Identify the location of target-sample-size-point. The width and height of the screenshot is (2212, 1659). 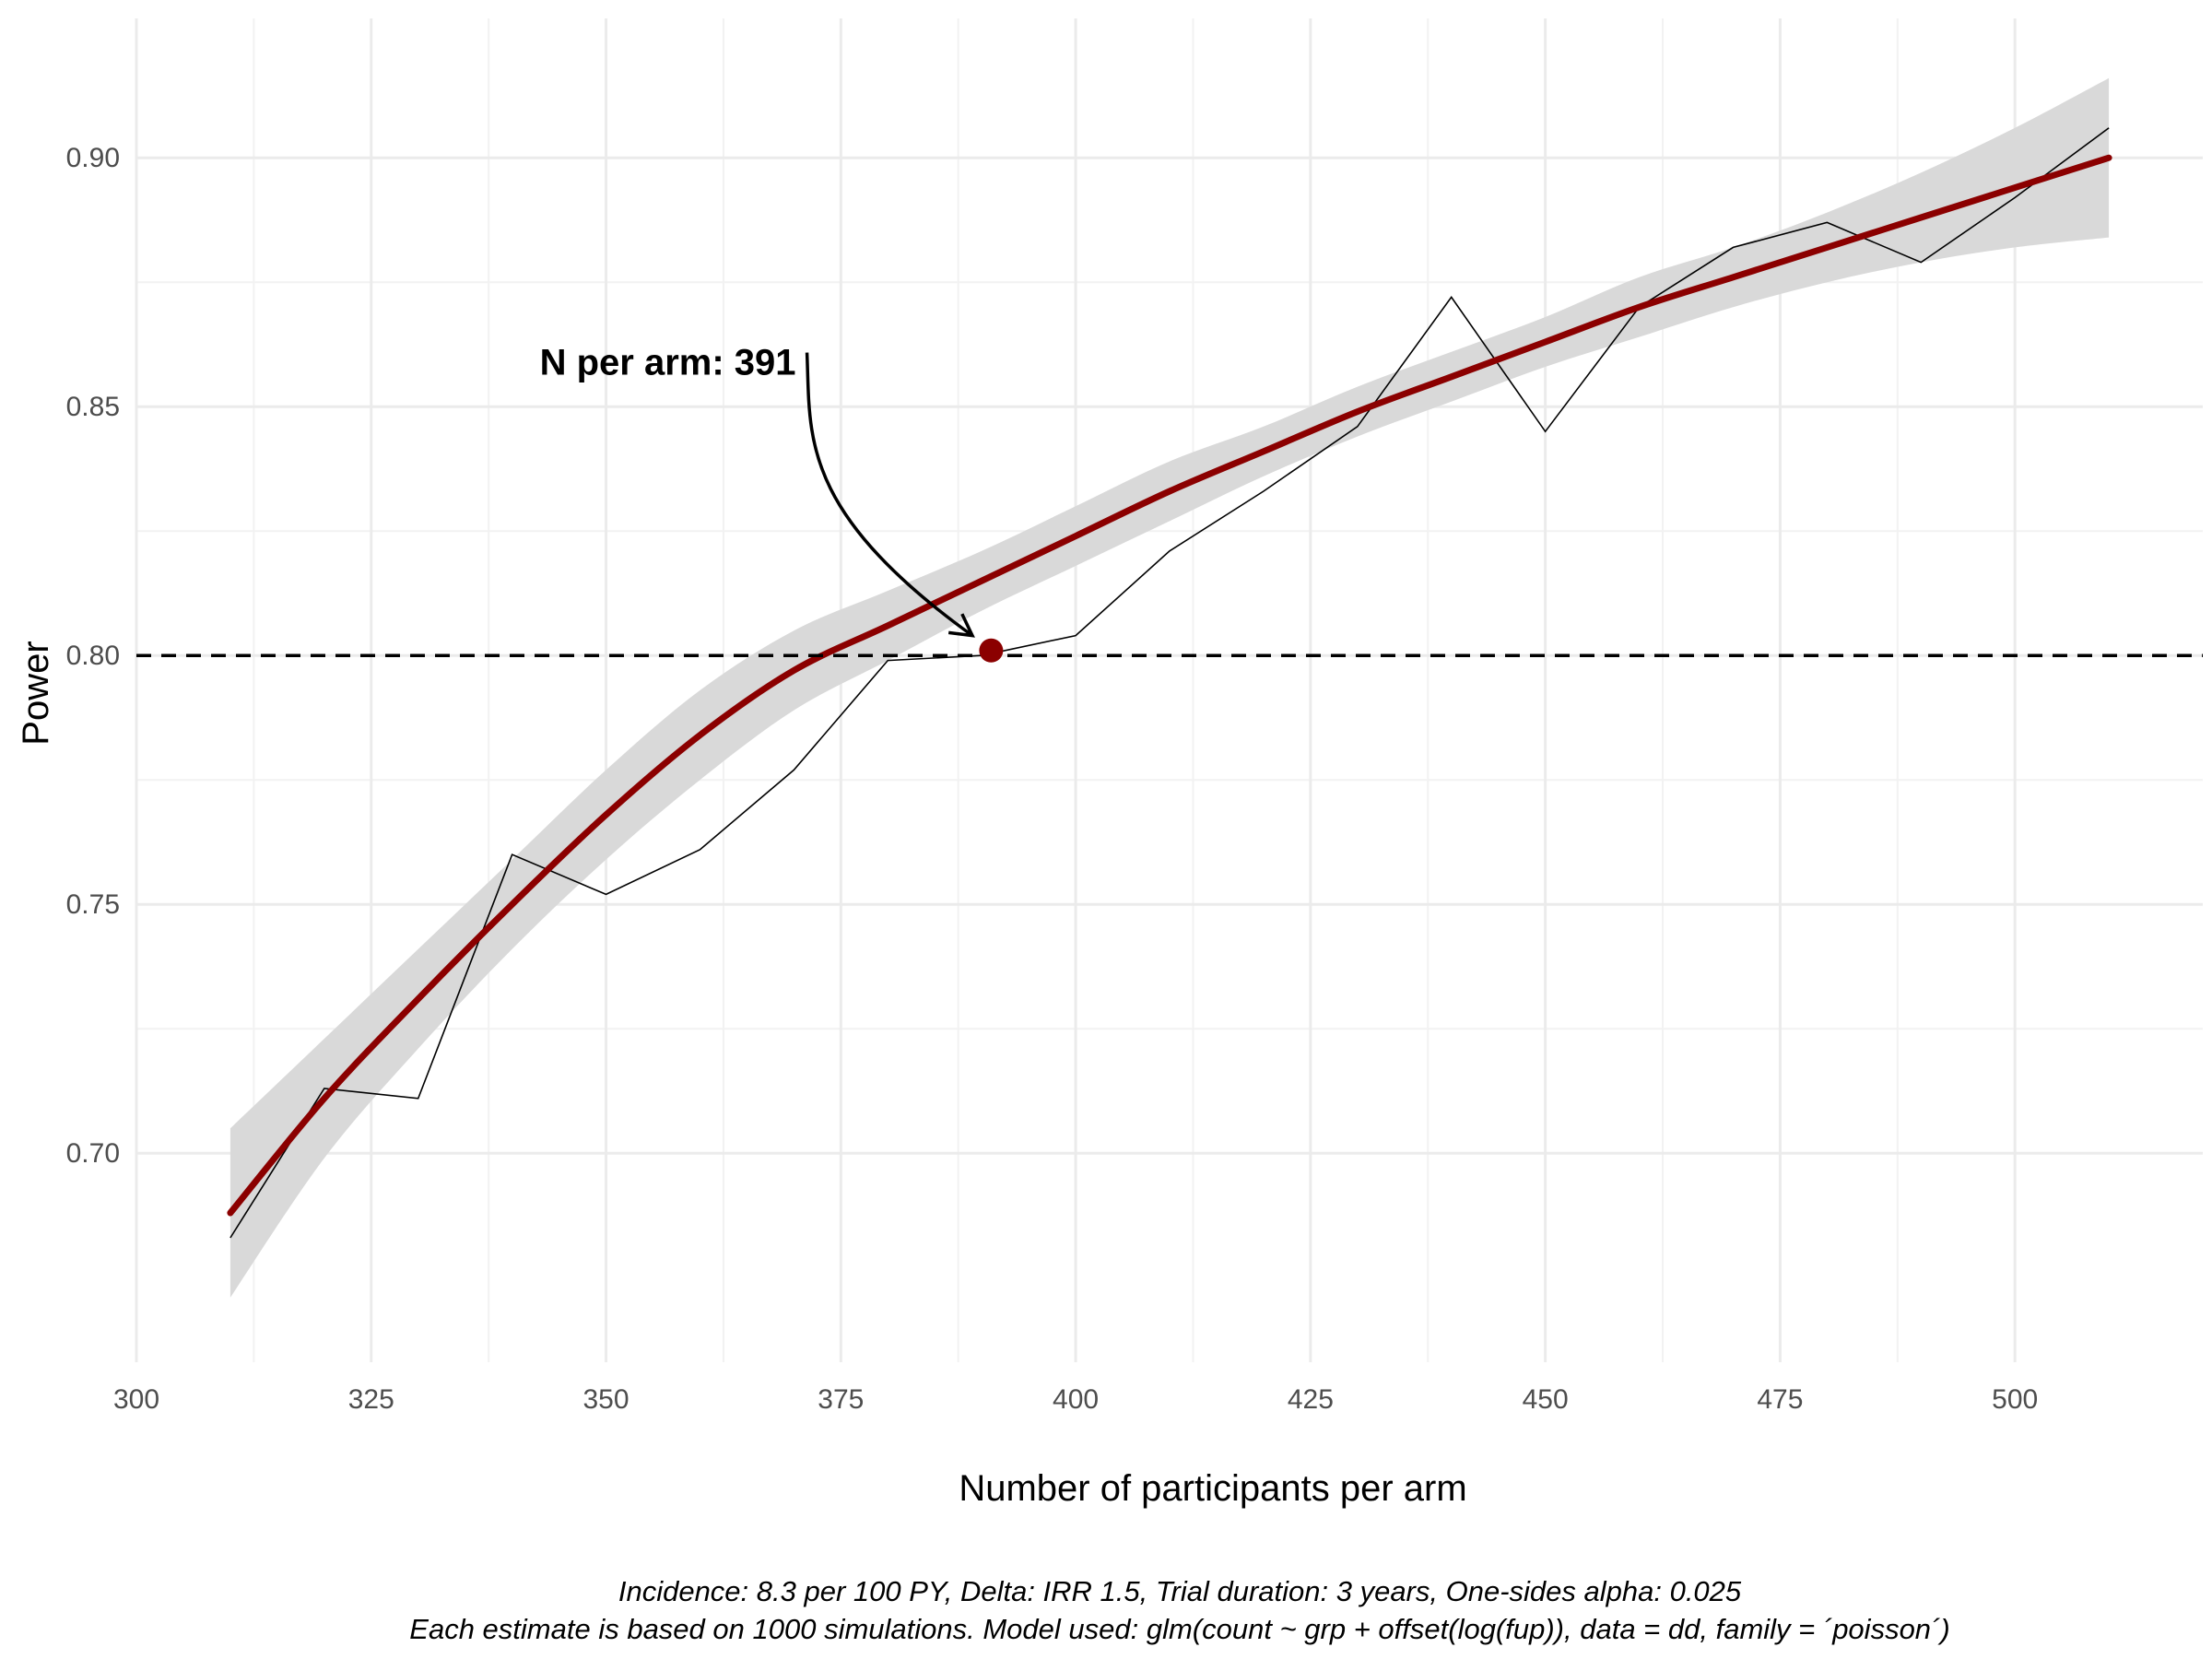
(991, 650).